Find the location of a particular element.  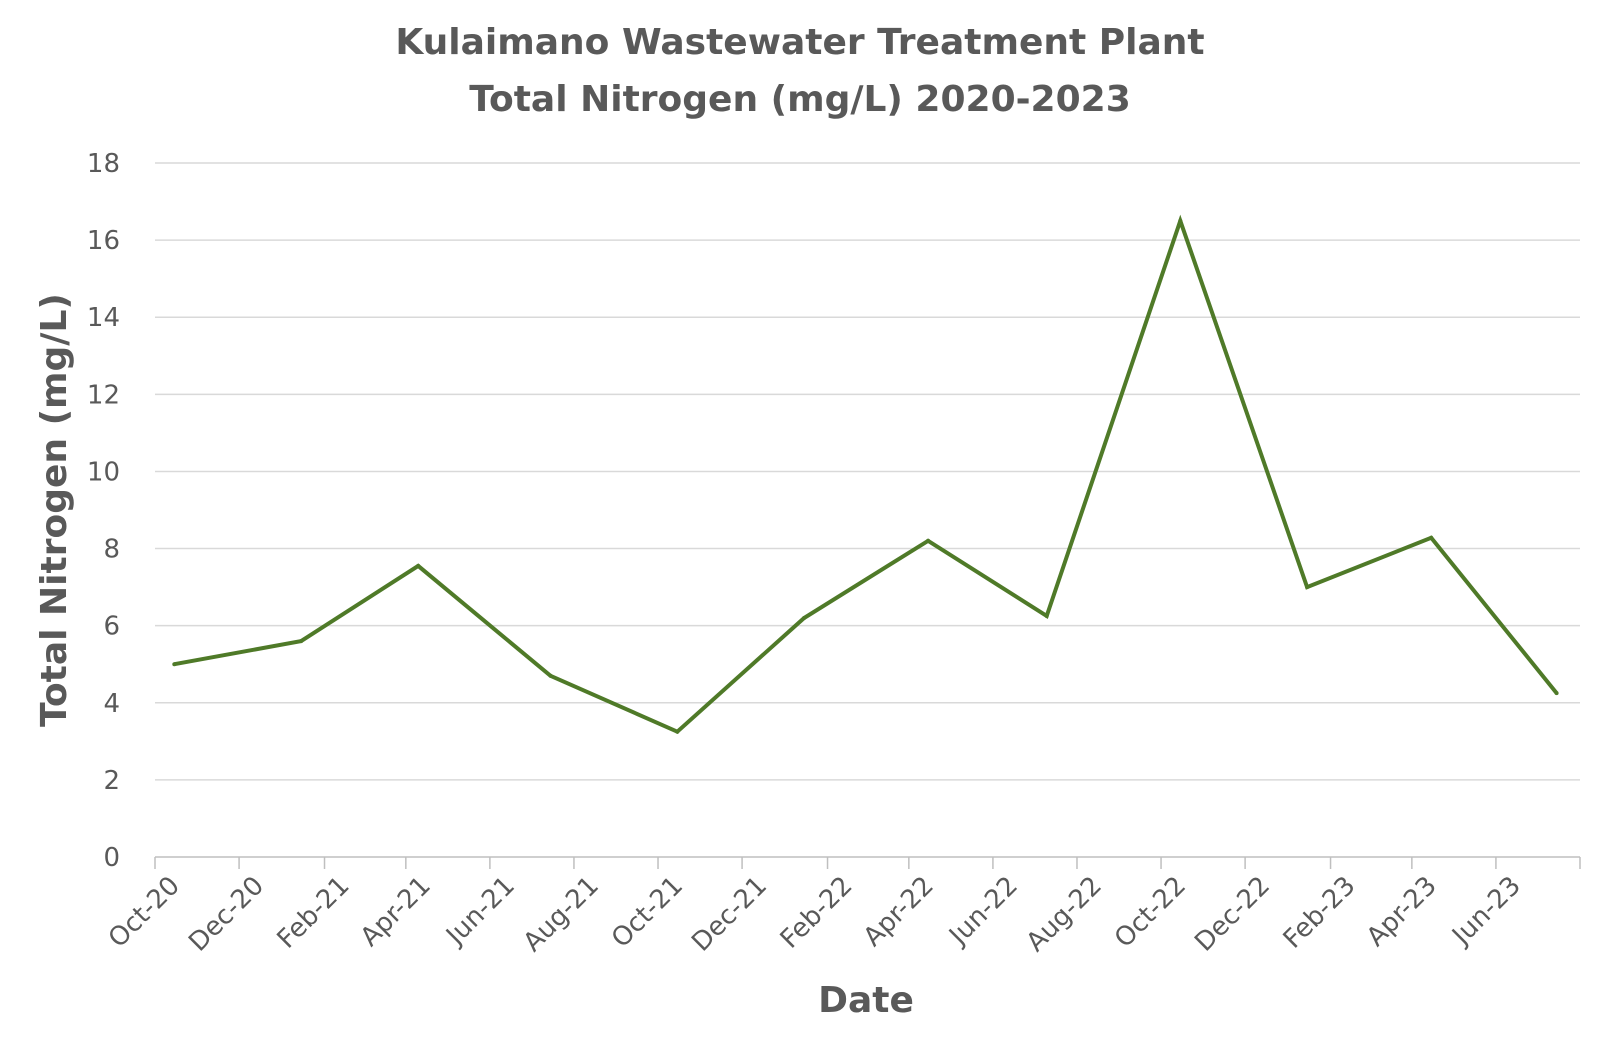

x-tick-label: Feb-21 is located at coordinates (314, 913).